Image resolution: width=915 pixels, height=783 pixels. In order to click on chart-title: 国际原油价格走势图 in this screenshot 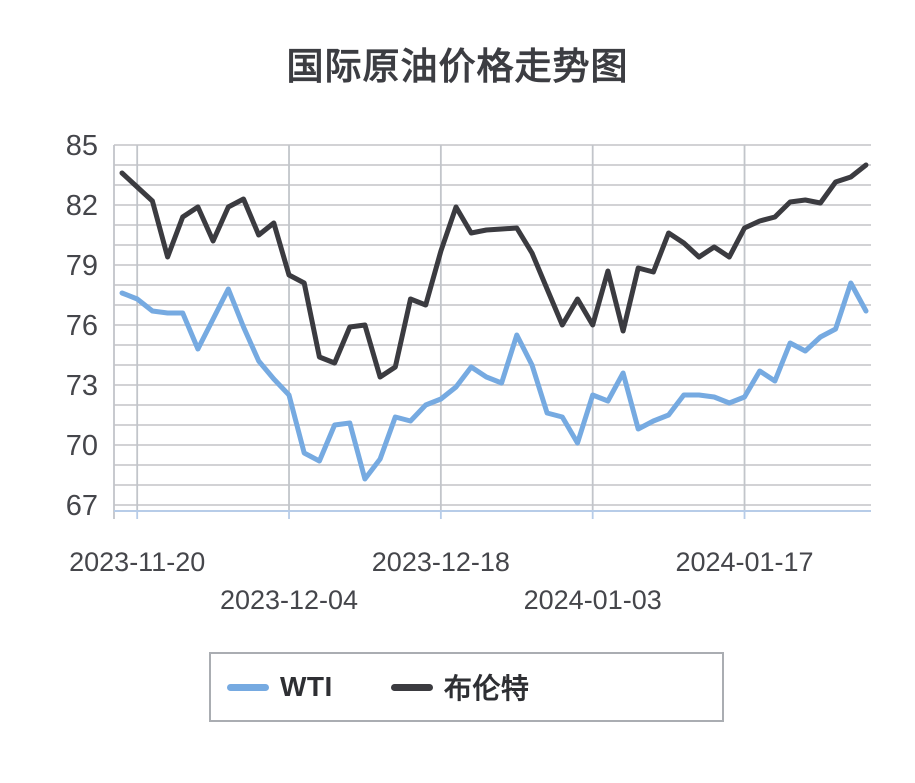, I will do `click(457, 66)`.